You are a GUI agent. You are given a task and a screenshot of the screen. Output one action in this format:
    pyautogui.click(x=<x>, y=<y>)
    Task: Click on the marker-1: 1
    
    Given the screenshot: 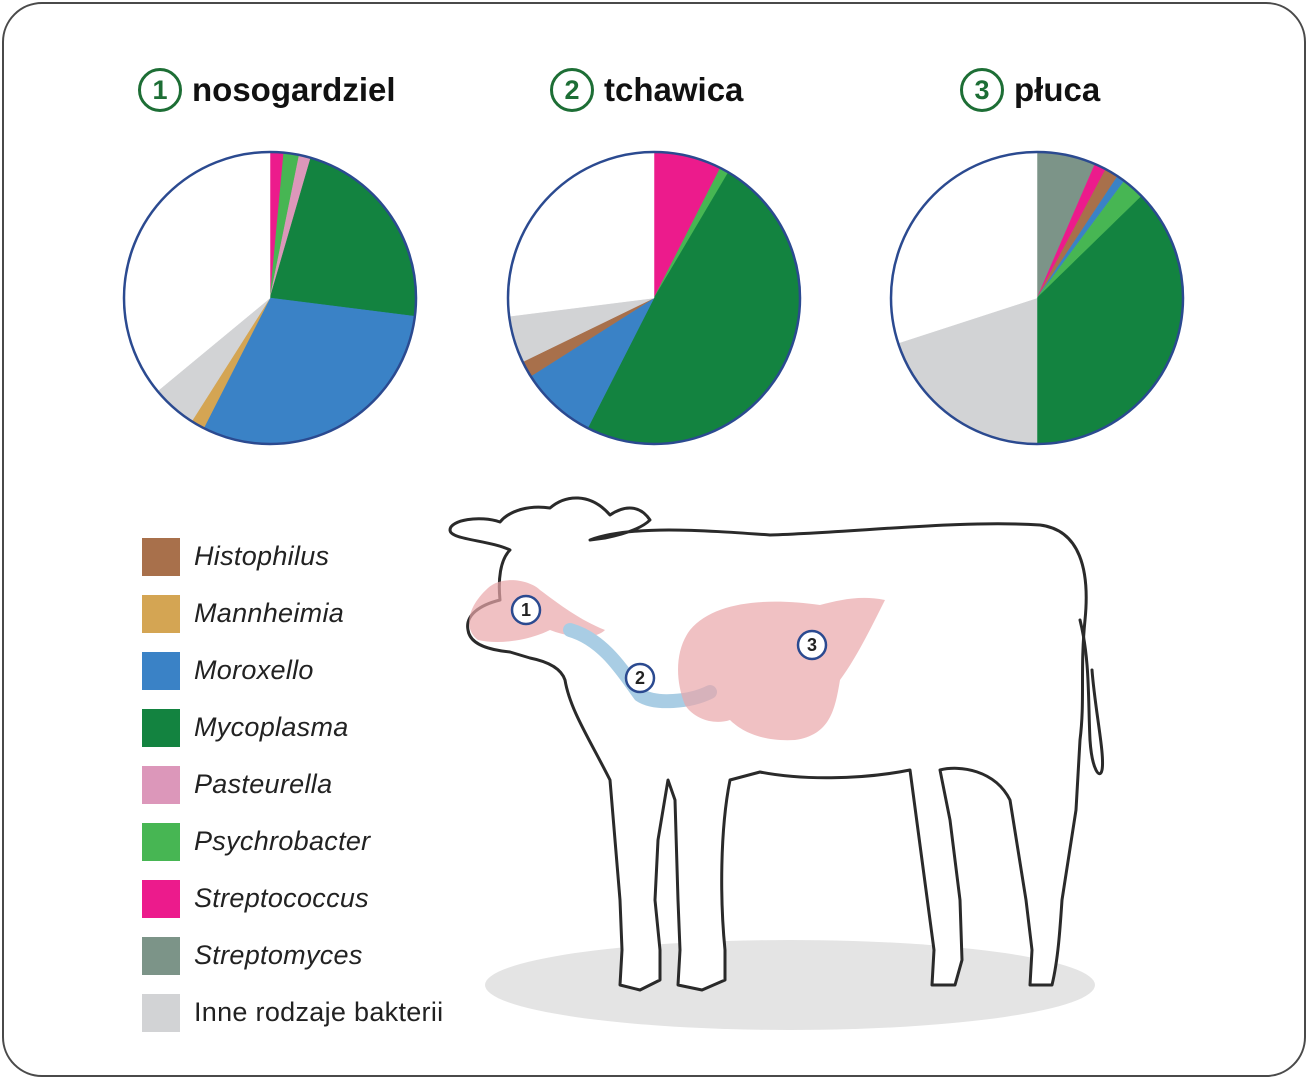 What is the action you would take?
    pyautogui.click(x=526, y=610)
    